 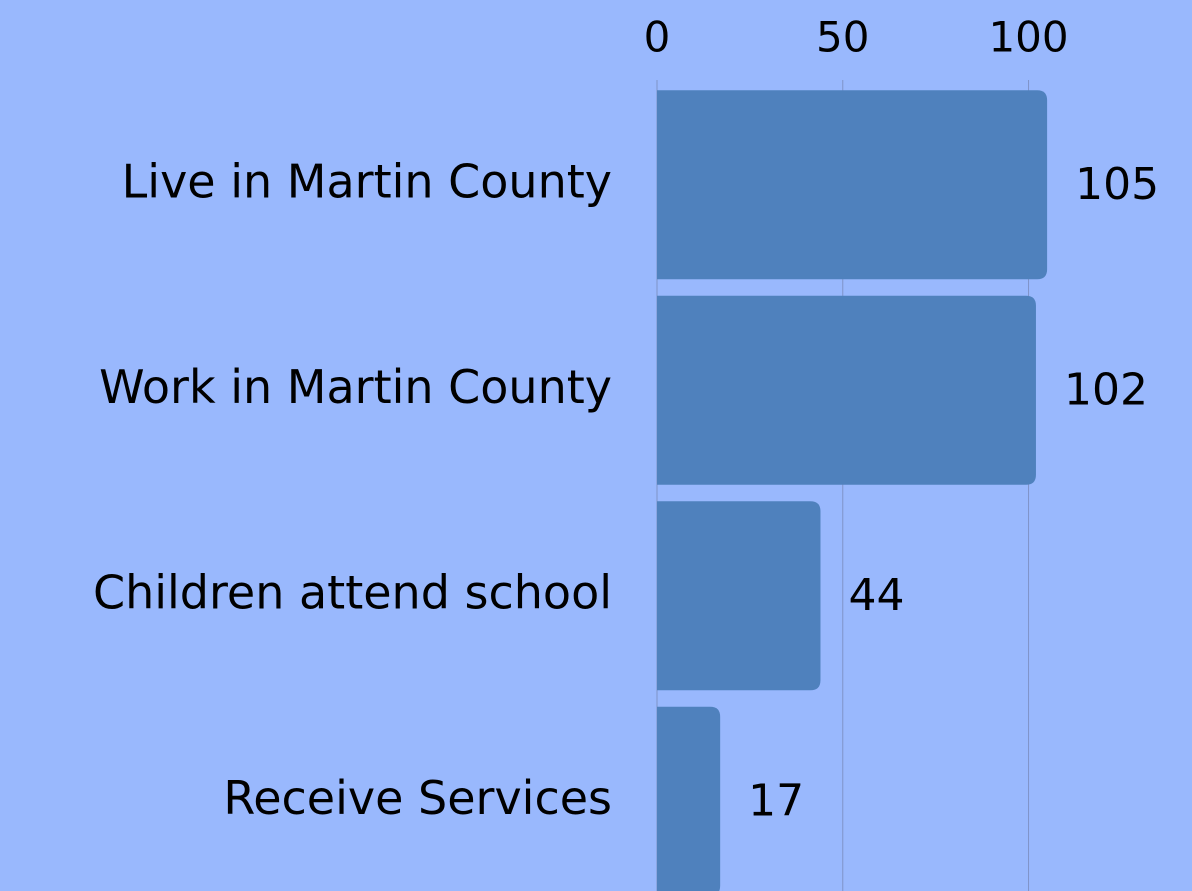 I want to click on x-tick-label: 0, so click(x=657, y=37).